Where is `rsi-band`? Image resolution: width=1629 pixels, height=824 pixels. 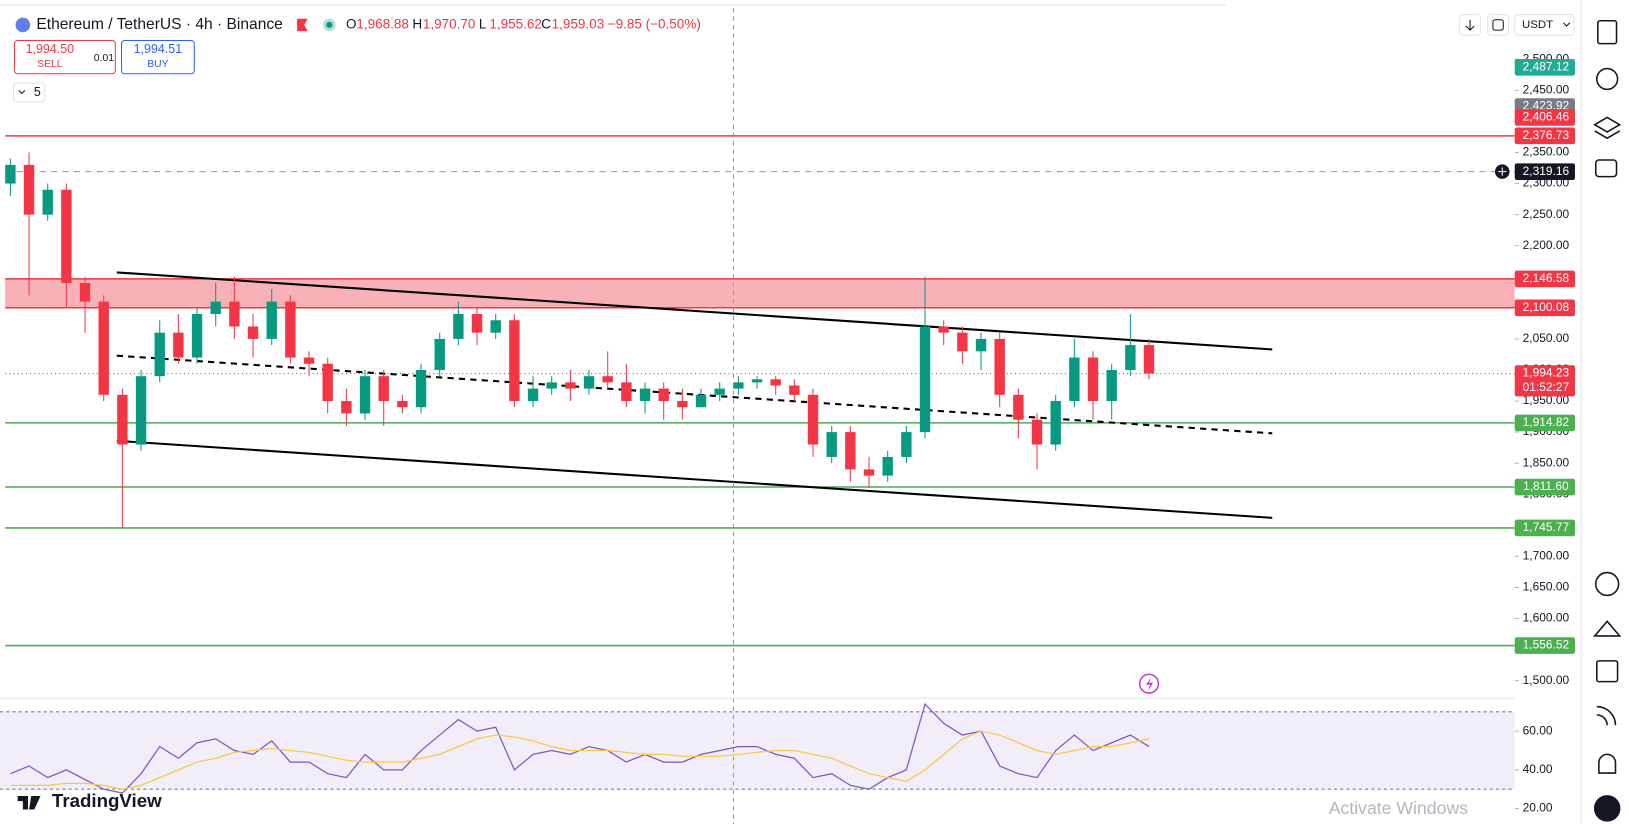
rsi-band is located at coordinates (757, 750).